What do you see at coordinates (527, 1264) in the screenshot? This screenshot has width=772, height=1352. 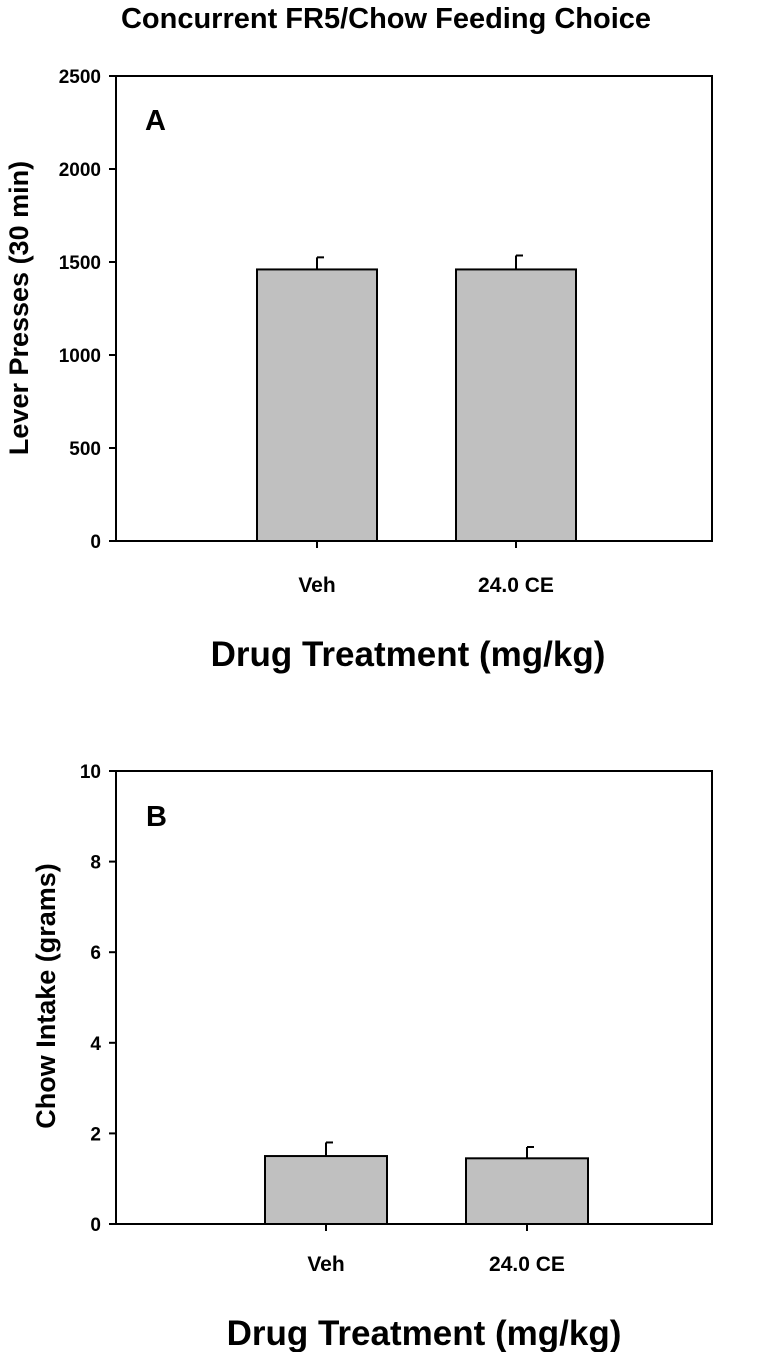 I see `panel-b-category-label: 24.0 CE` at bounding box center [527, 1264].